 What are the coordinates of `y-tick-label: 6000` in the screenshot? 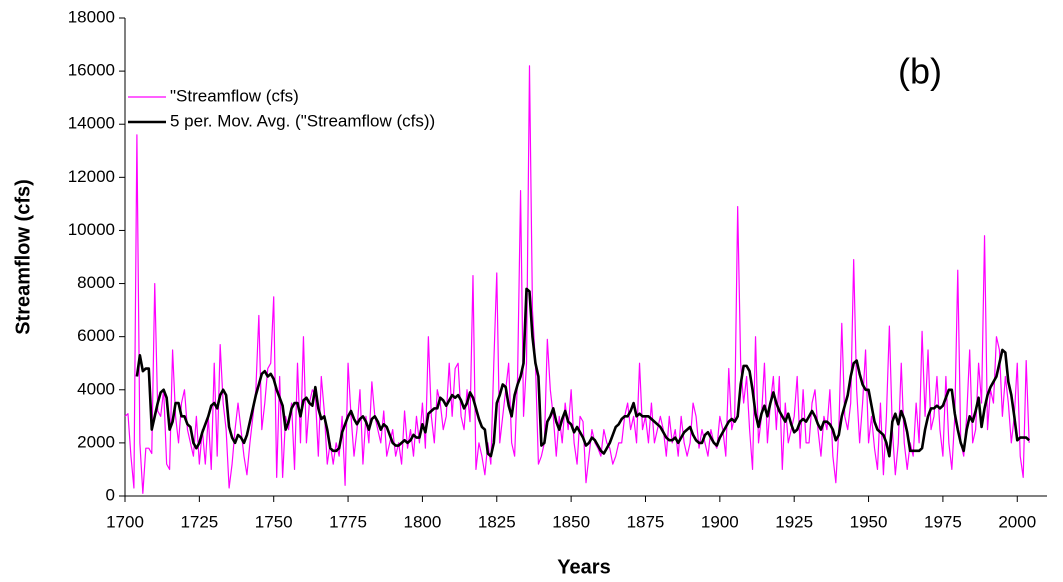 It's located at (96, 335).